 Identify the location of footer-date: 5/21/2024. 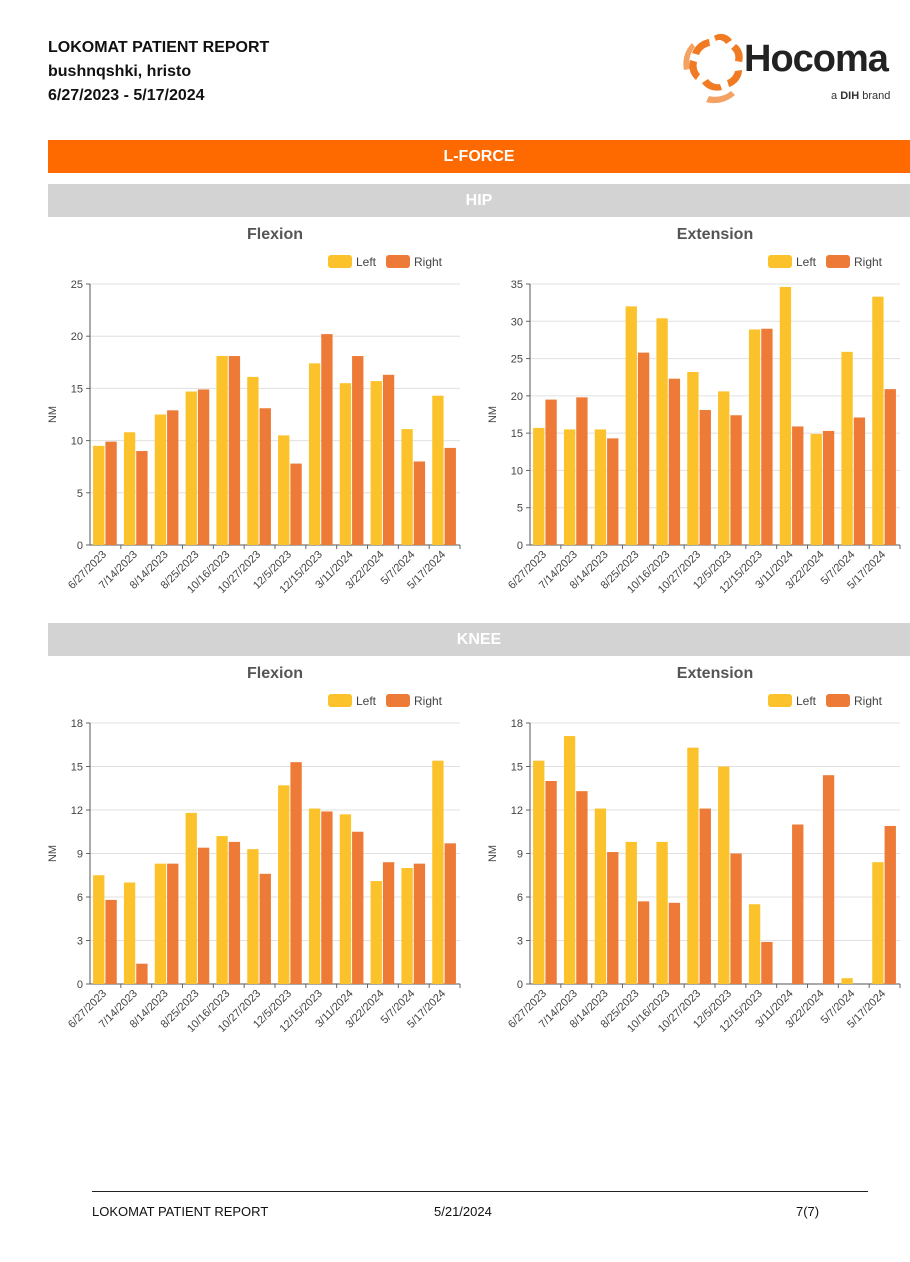
(463, 1211).